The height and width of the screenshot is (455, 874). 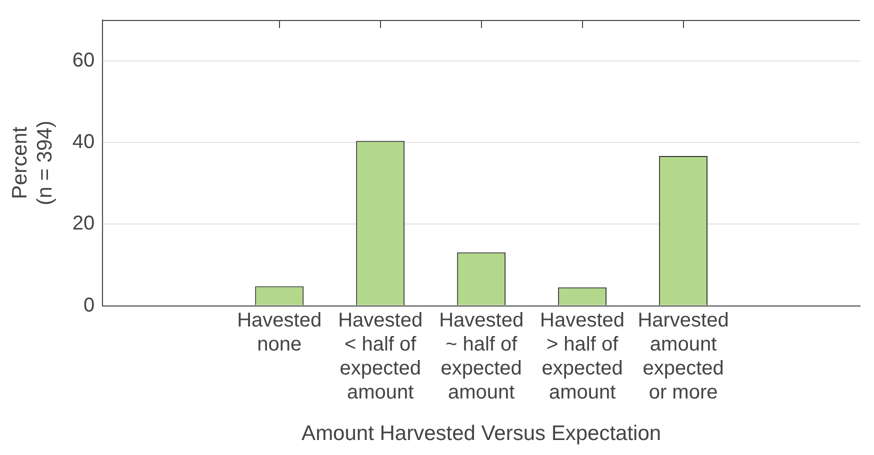 I want to click on x-axis-title: Amount Harvested Versus Expectation, so click(x=482, y=434).